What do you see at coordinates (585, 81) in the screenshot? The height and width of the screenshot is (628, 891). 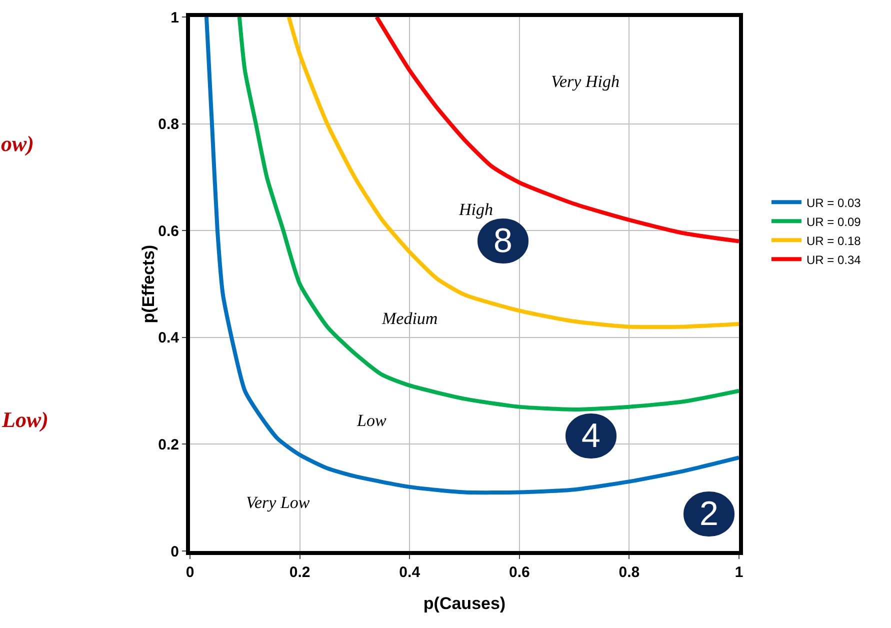 I see `annotation: Very High` at bounding box center [585, 81].